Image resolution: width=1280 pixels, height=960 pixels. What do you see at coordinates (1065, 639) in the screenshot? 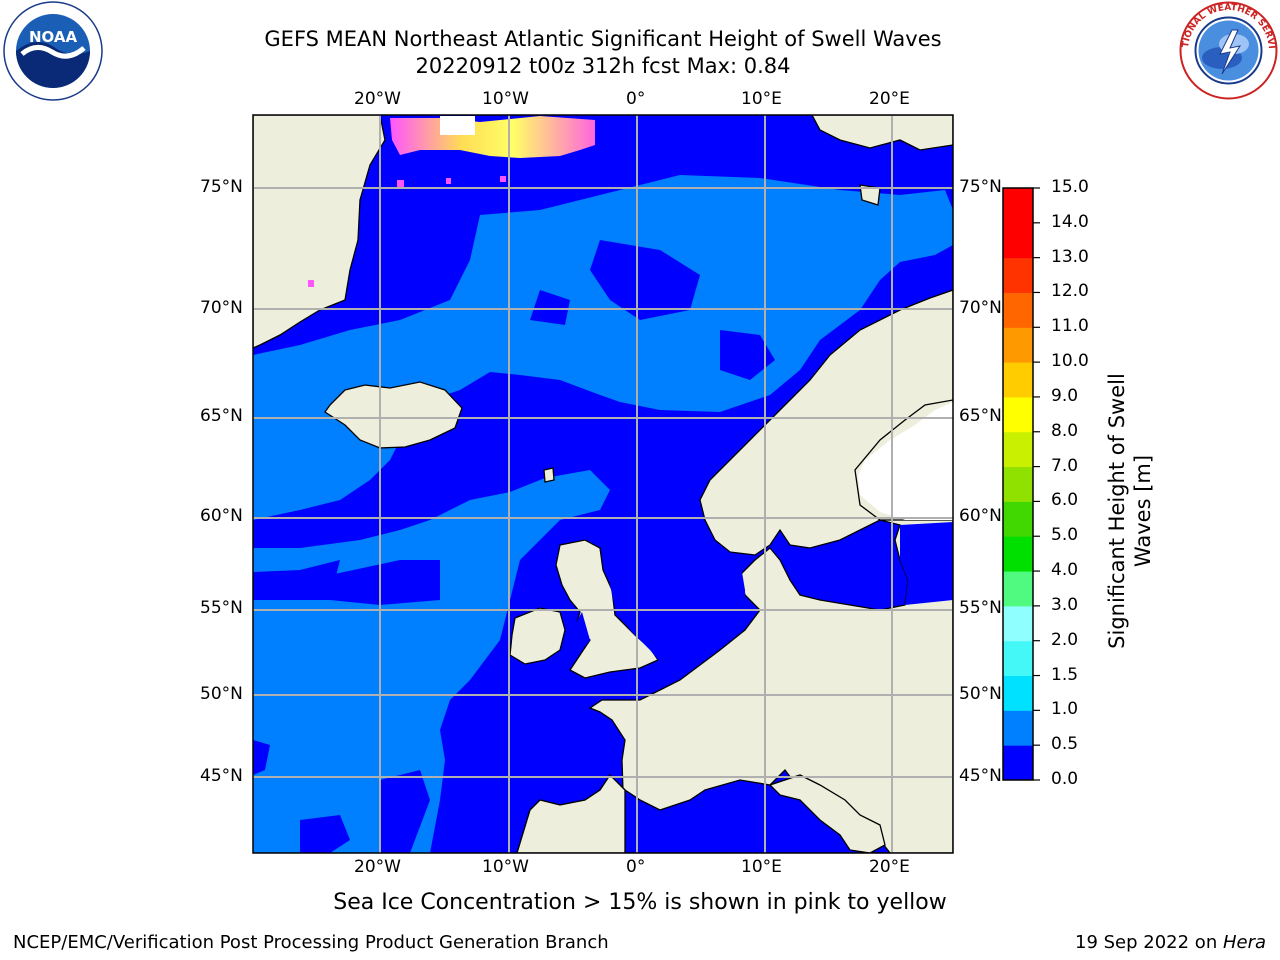
I see `colorbar-tick-label: 2.0` at bounding box center [1065, 639].